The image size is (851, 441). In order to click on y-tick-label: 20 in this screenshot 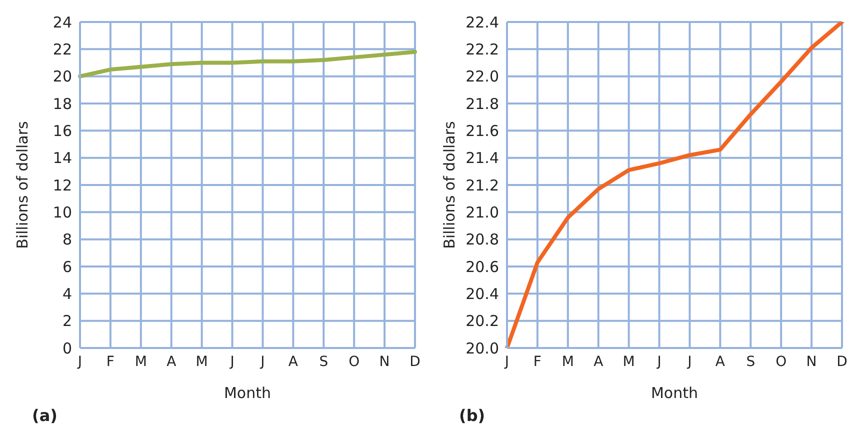, I will do `click(62, 77)`.